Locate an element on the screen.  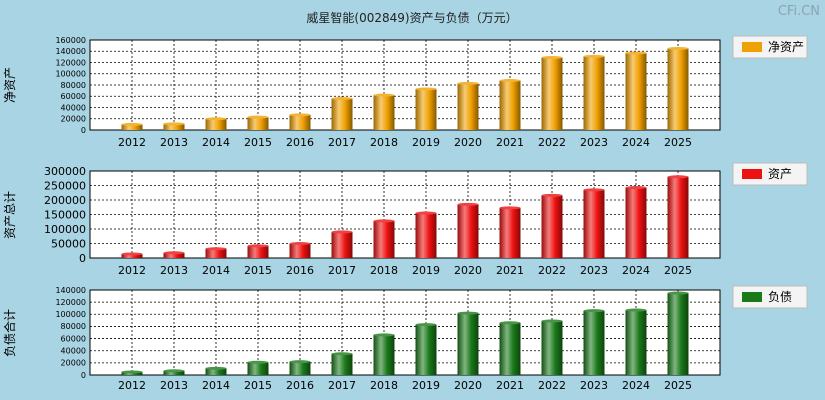
bar-assets-2022 is located at coordinates (552, 226).